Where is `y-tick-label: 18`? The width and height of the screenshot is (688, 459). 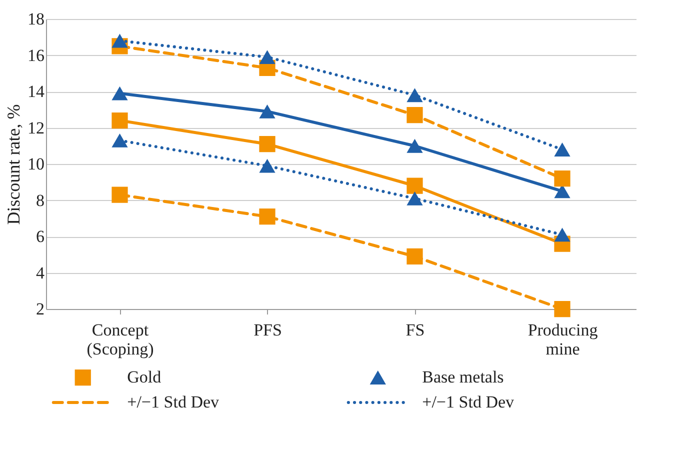
y-tick-label: 18 is located at coordinates (36, 19).